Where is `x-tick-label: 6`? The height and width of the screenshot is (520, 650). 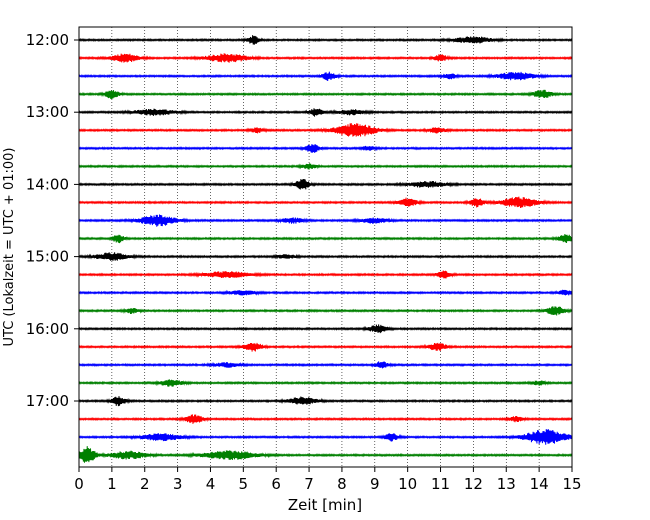 x-tick-label: 6 is located at coordinates (276, 484).